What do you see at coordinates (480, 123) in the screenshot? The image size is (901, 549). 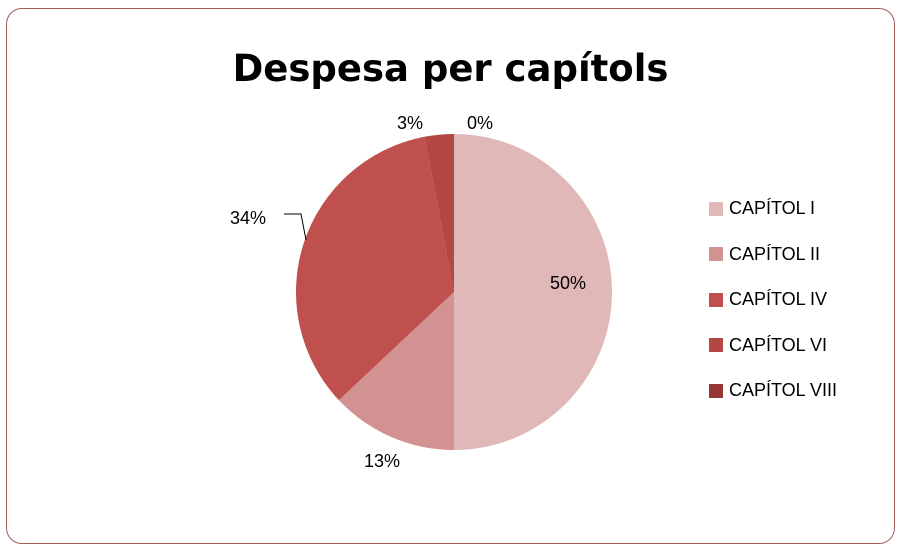 I see `data-label-cap-tol-viii: 0%` at bounding box center [480, 123].